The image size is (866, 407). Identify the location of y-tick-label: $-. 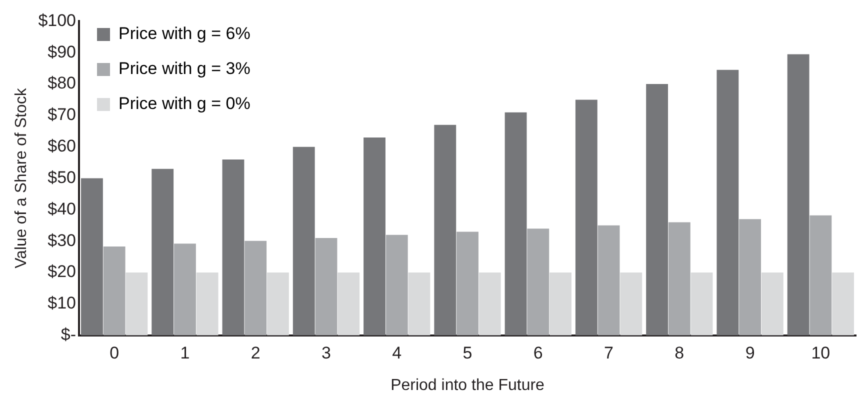
(68, 334).